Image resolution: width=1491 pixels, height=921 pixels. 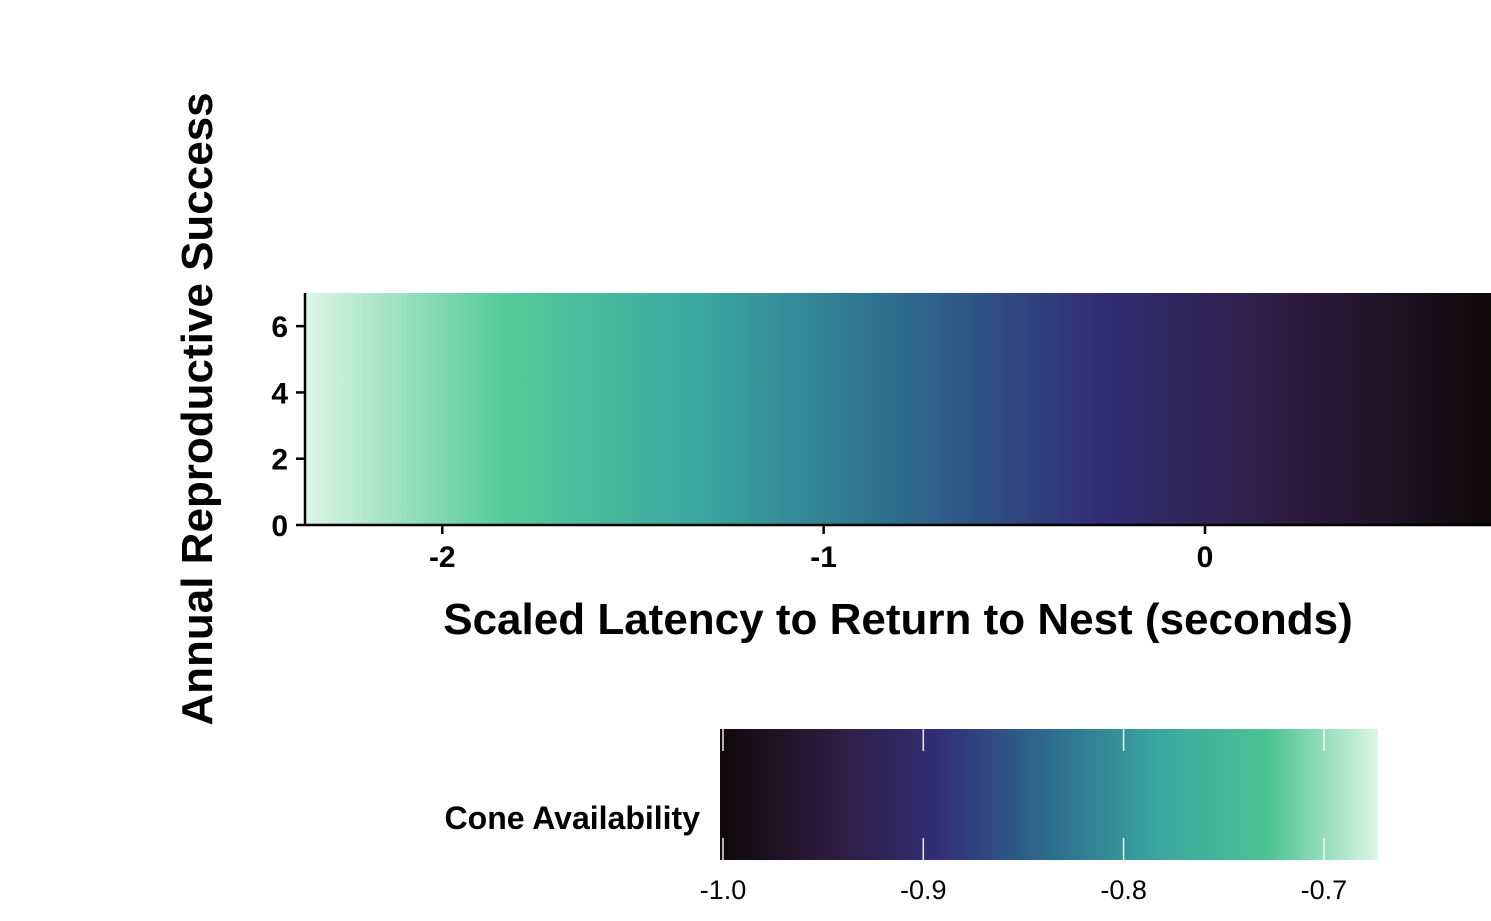 What do you see at coordinates (279, 393) in the screenshot?
I see `y-tick-label: 4` at bounding box center [279, 393].